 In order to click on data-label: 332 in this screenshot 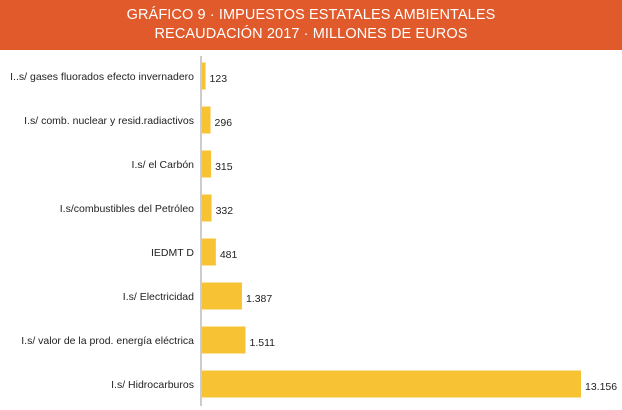, I will do `click(225, 211)`.